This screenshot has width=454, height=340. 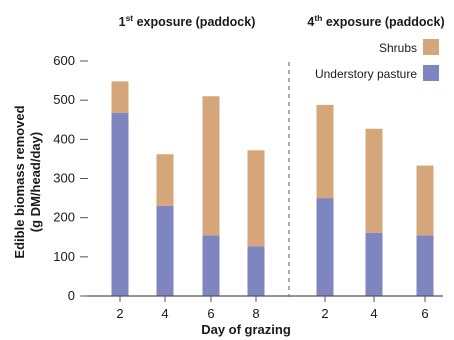 What do you see at coordinates (246, 329) in the screenshot?
I see `x-axis-title: Day of grazing` at bounding box center [246, 329].